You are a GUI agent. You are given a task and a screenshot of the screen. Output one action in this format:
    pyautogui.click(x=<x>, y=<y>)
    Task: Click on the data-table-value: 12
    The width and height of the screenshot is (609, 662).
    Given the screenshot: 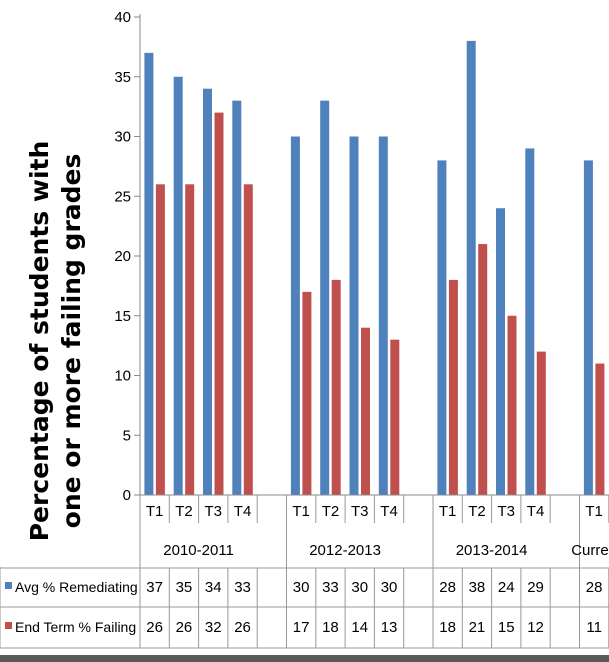 What is the action you would take?
    pyautogui.click(x=535, y=627)
    